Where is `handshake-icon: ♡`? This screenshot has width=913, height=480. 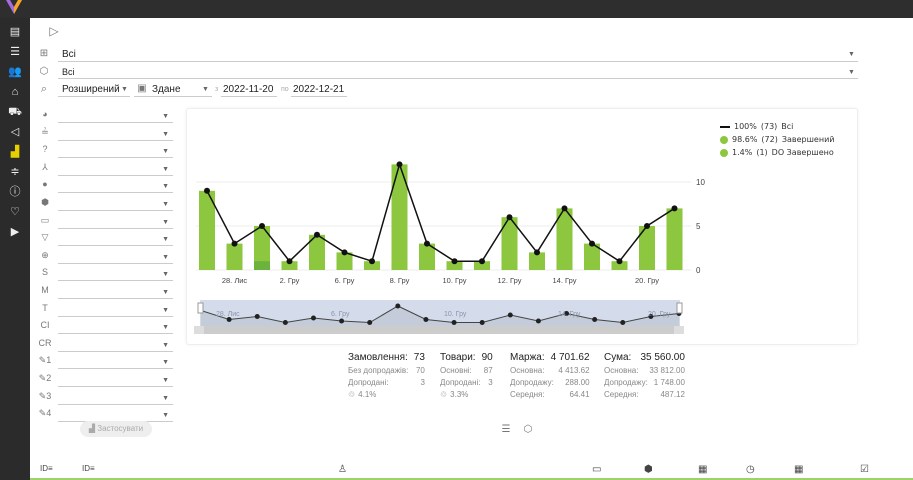 handshake-icon: ♡ is located at coordinates (15, 212).